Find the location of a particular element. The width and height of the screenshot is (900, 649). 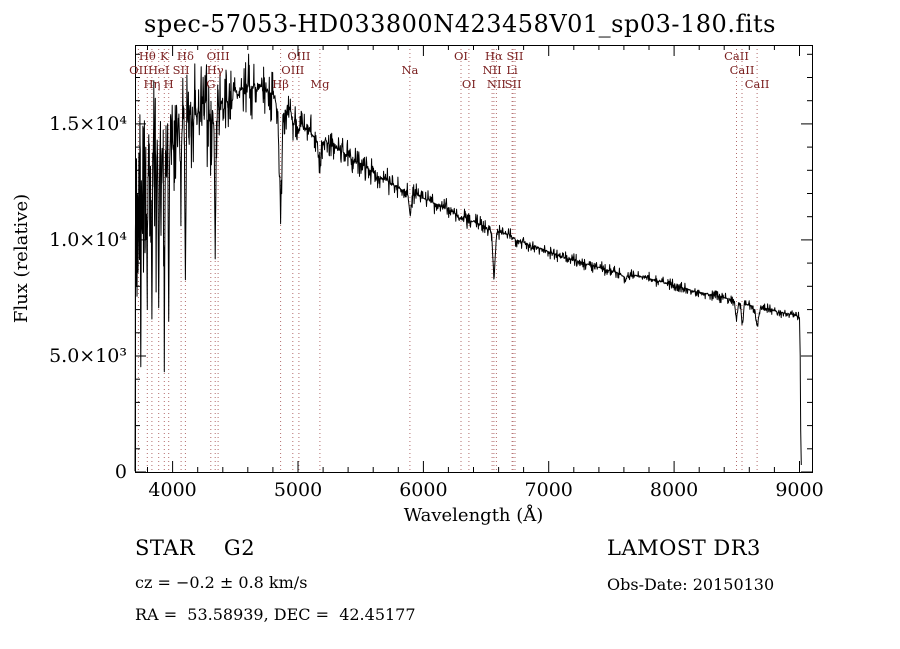

spectral-line-label: Hβ is located at coordinates (280, 84).